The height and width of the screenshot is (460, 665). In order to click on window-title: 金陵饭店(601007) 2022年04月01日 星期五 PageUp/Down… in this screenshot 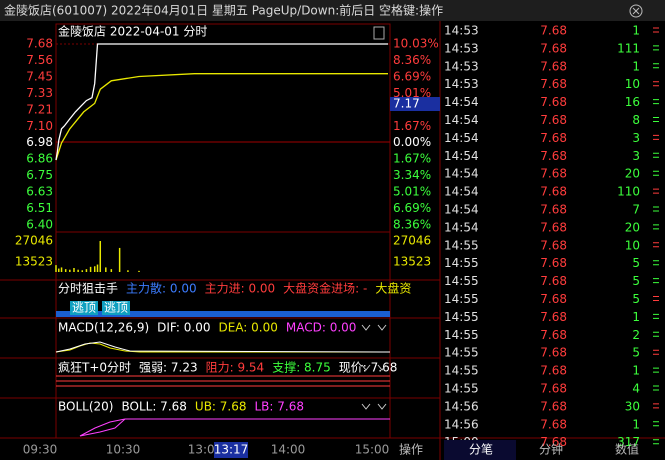, I will do `click(223, 10)`.